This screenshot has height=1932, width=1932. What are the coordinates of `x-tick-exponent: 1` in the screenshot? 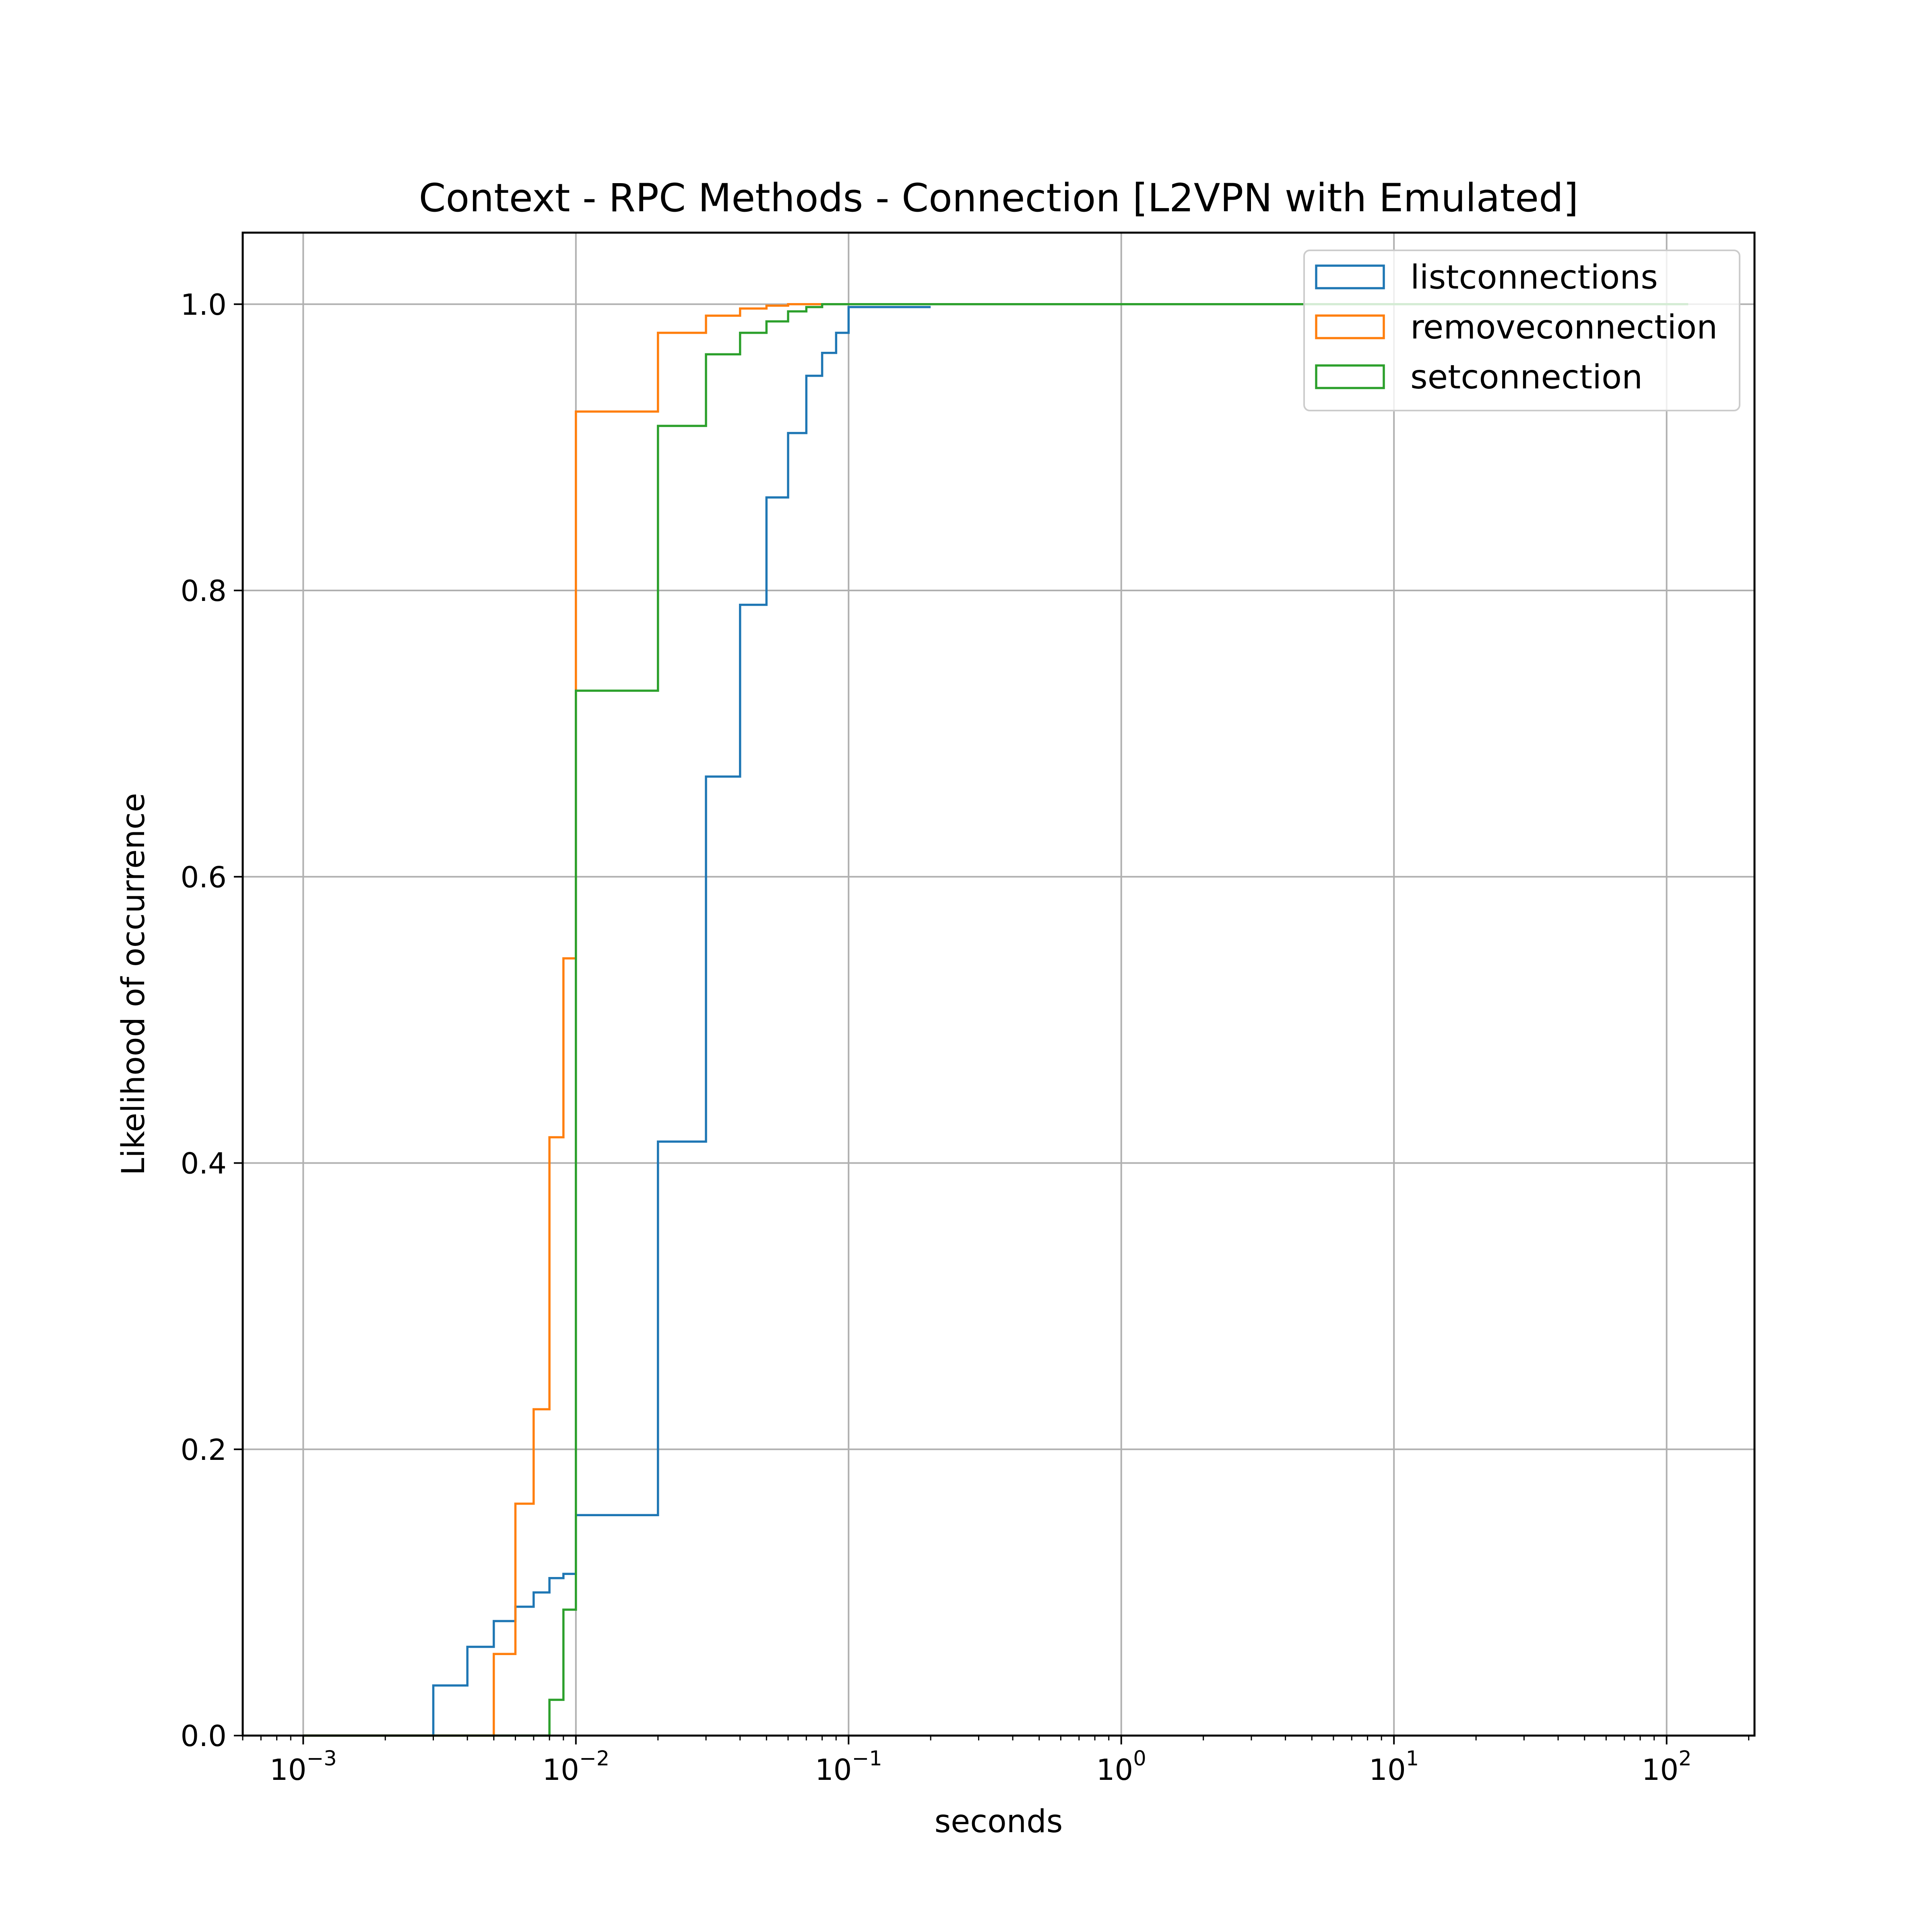 It's located at (1412, 1759).